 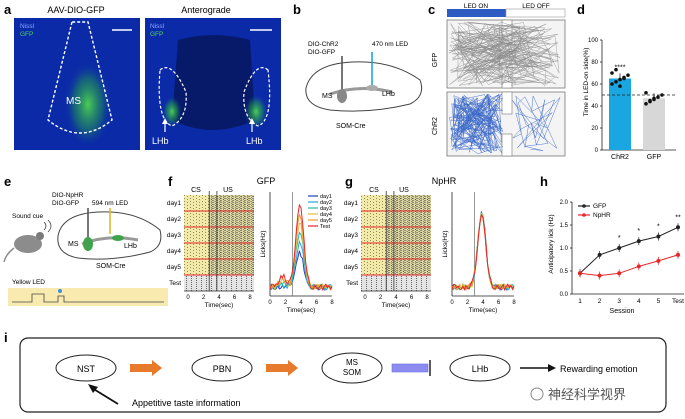 I want to click on arrow-pbn-ms, so click(x=282, y=368).